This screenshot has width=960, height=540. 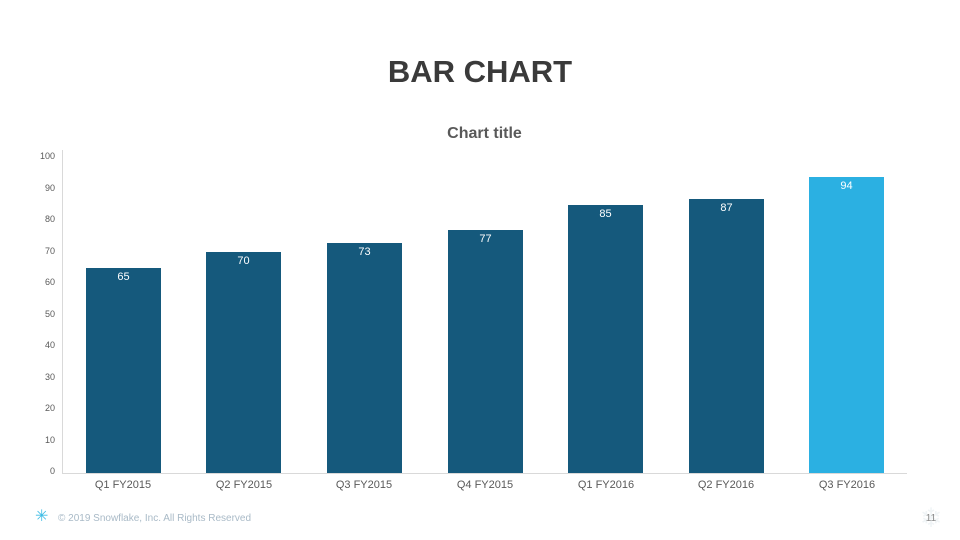 I want to click on bar-value-label: 65, so click(x=123, y=277).